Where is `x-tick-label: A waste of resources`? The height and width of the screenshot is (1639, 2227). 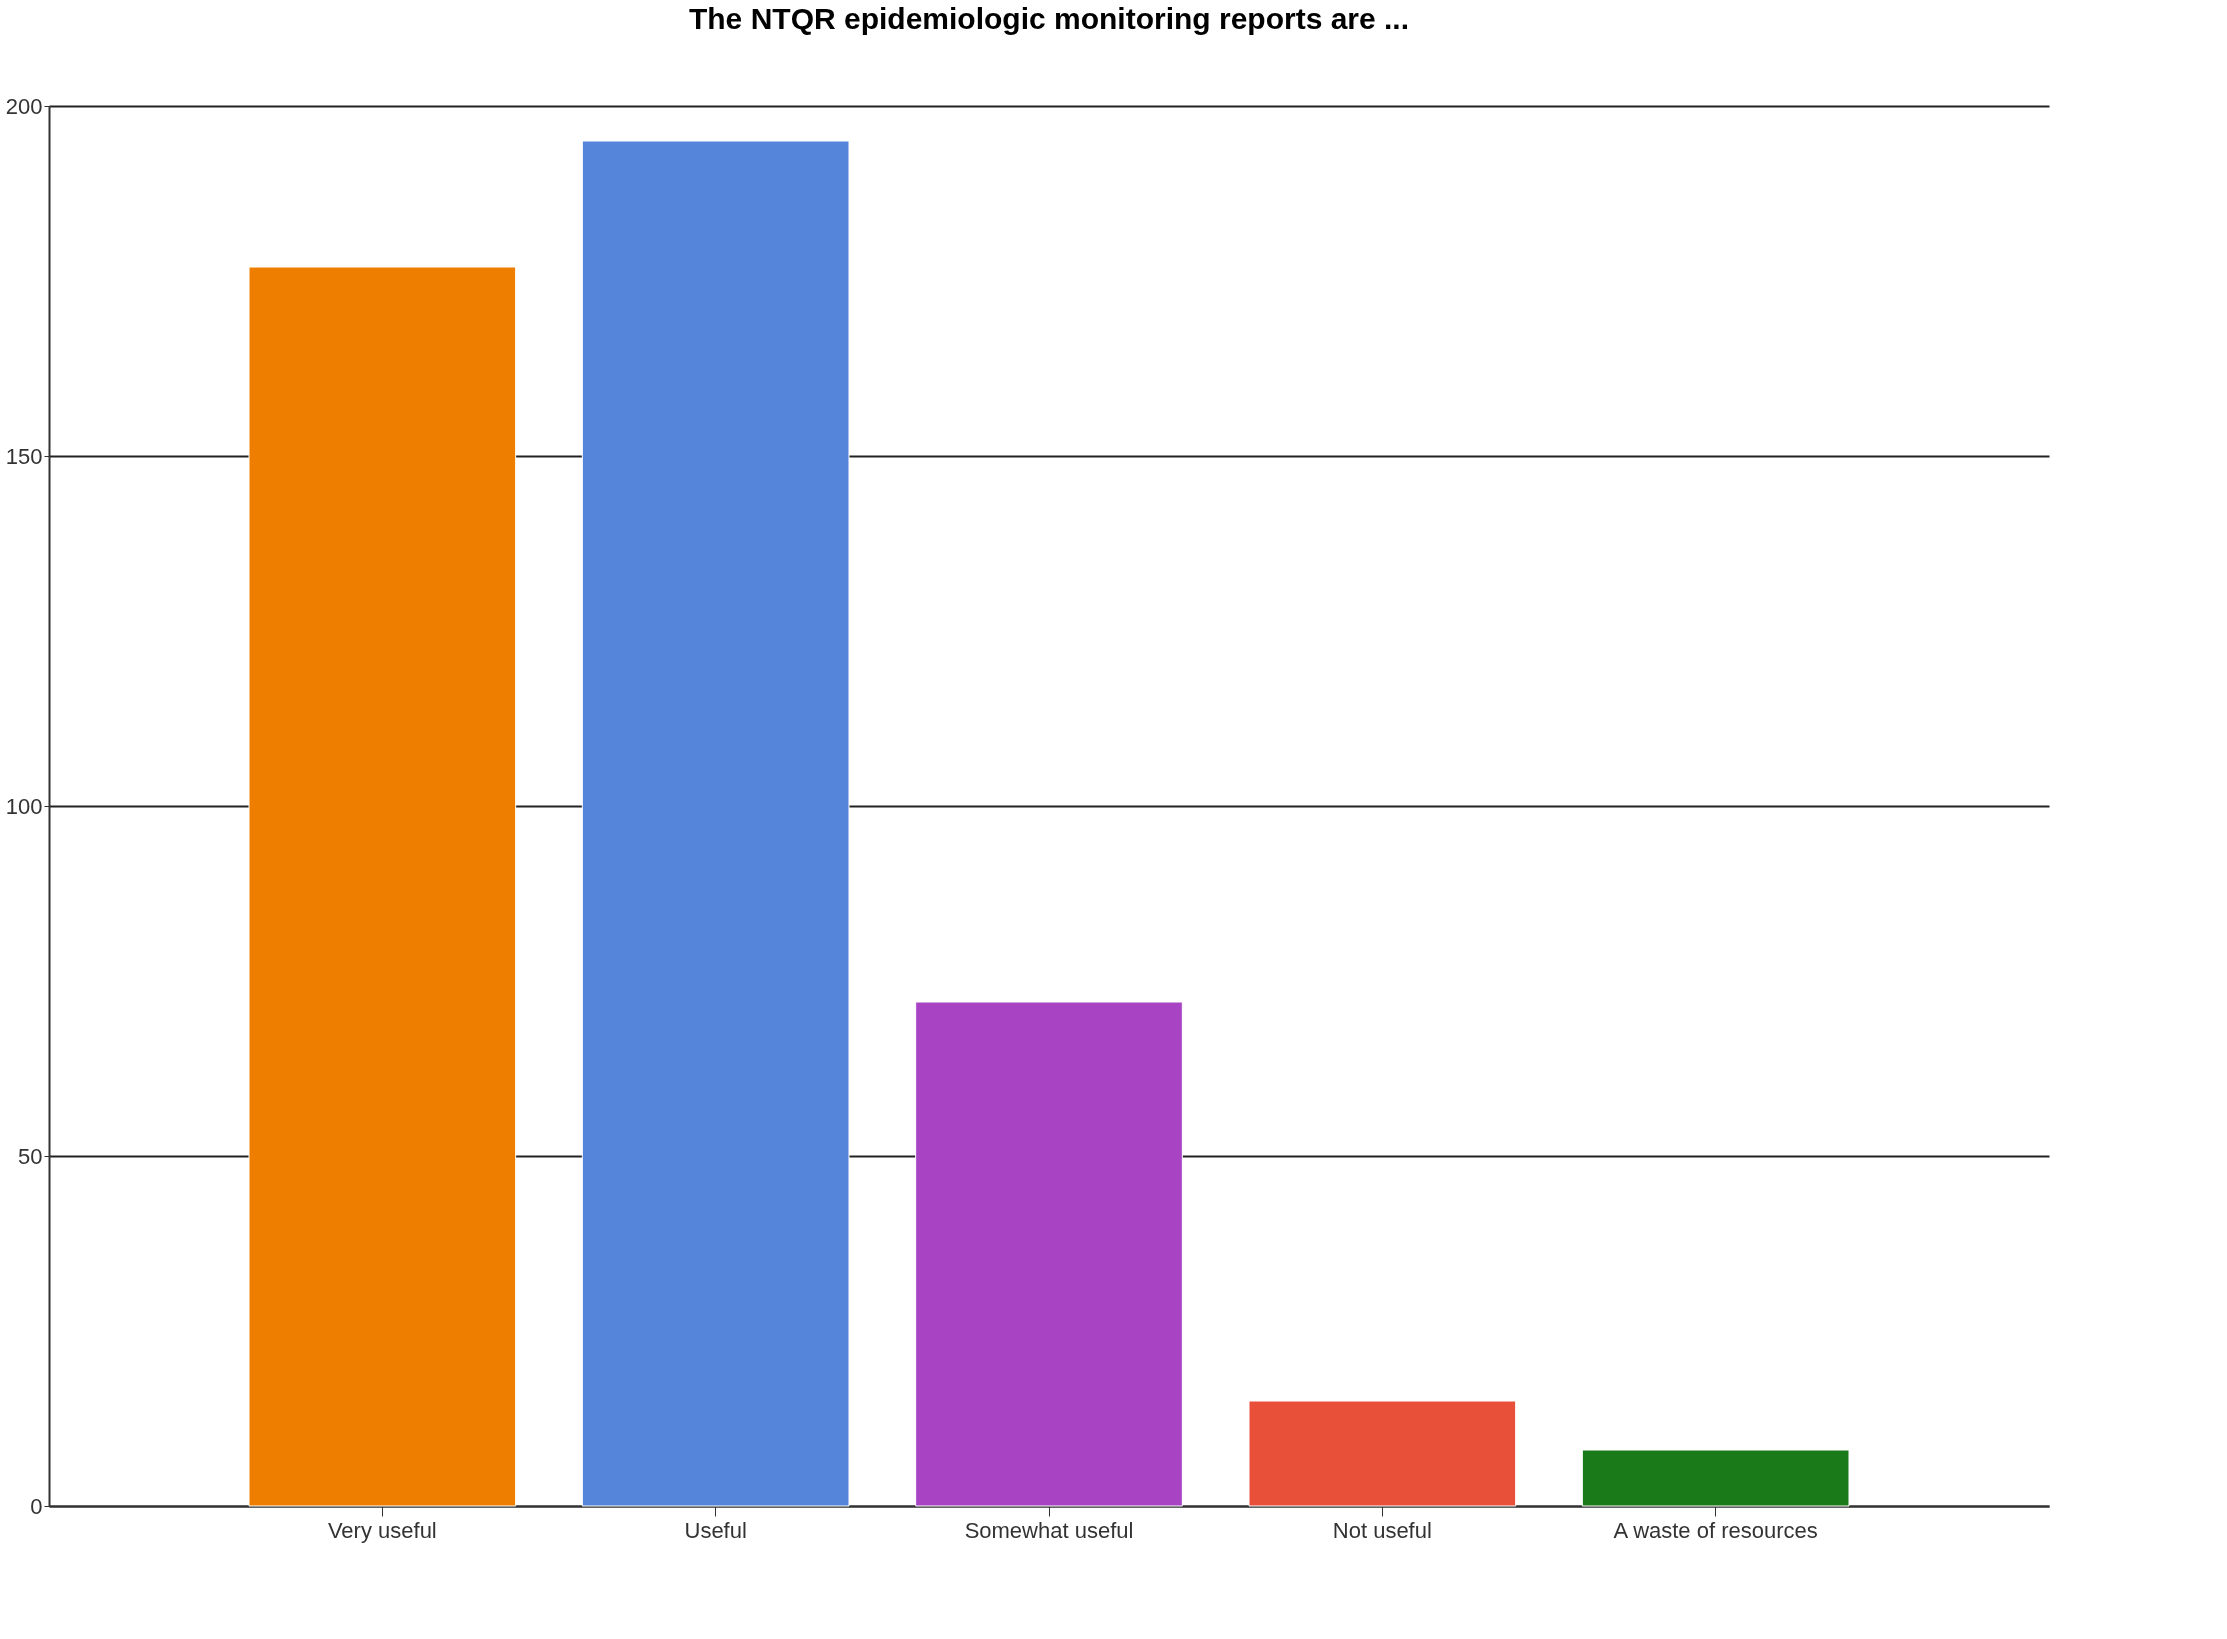 x-tick-label: A waste of resources is located at coordinates (1715, 1530).